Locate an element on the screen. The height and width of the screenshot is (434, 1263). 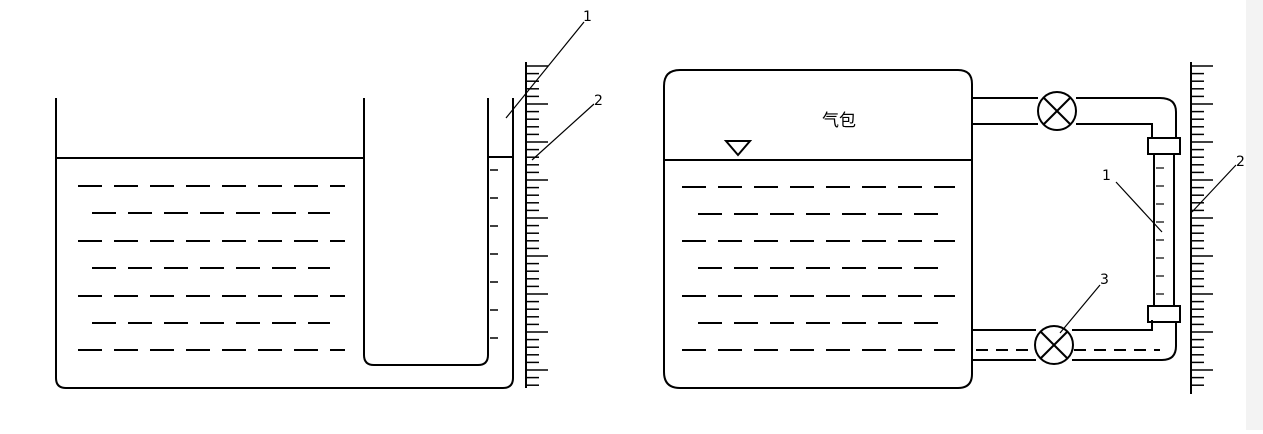
gauge-glass-ticks is located at coordinates (1160, 231).